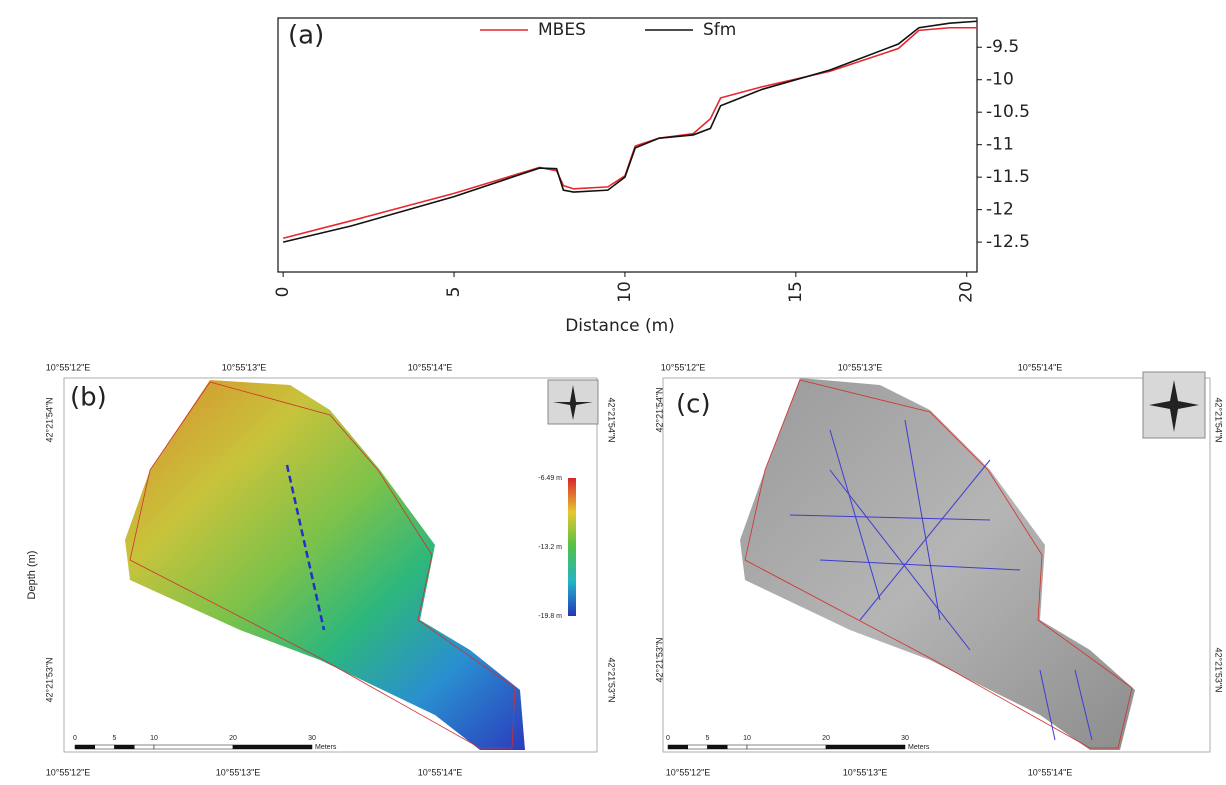 This screenshot has height=785, width=1226. I want to click on legend-label: MBES, so click(562, 30).